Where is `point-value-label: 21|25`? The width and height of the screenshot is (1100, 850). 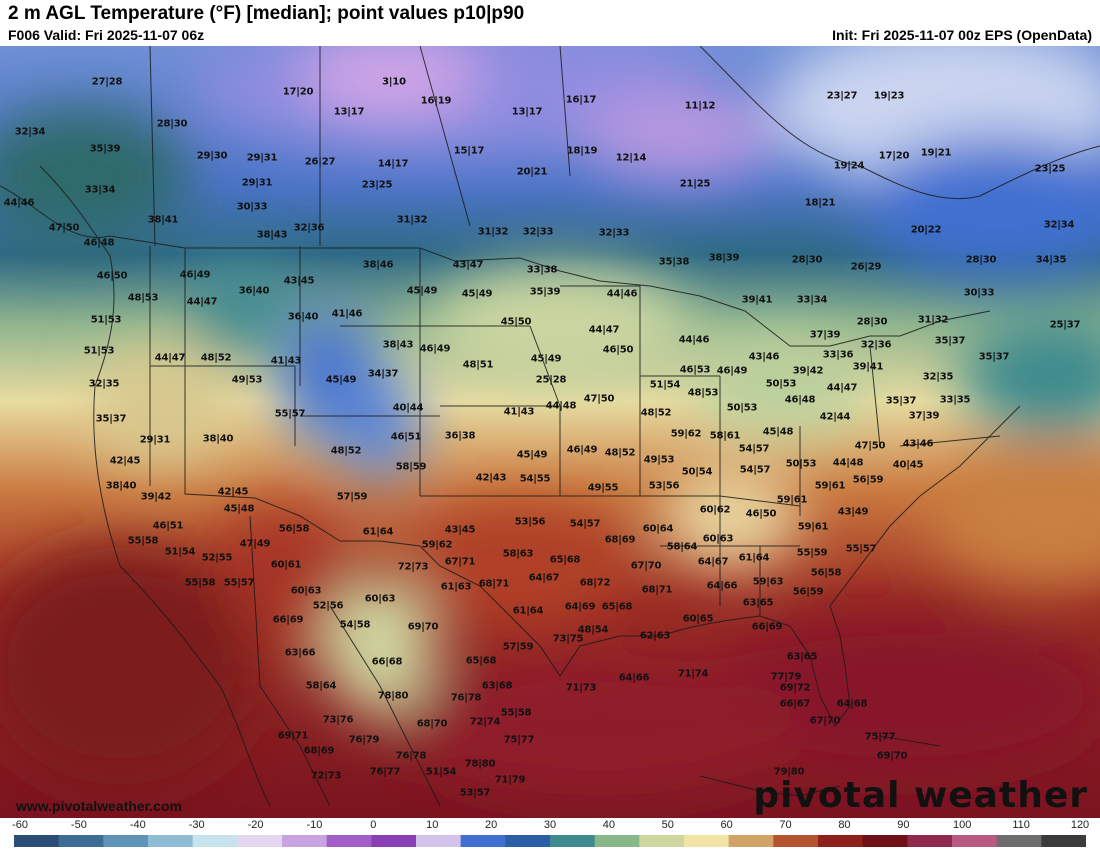 point-value-label: 21|25 is located at coordinates (695, 184).